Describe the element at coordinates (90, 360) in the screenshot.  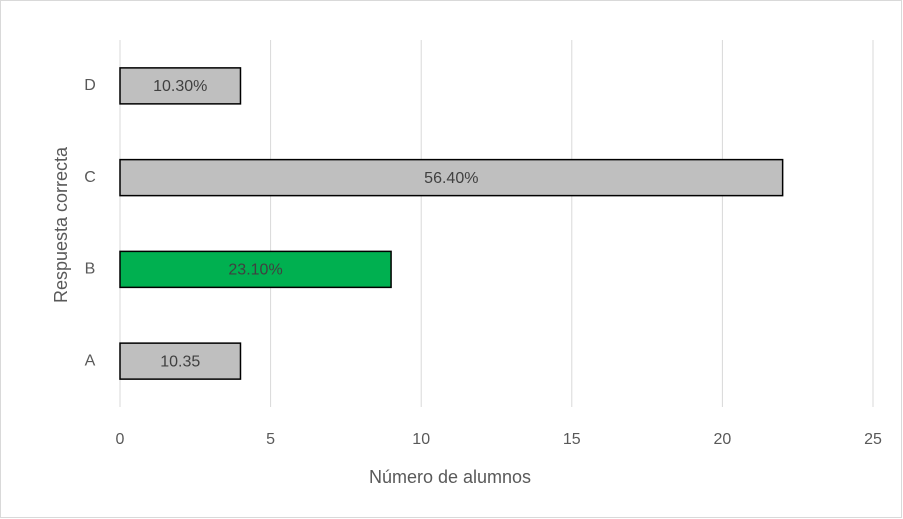
I see `y-tick-label: A` at that location.